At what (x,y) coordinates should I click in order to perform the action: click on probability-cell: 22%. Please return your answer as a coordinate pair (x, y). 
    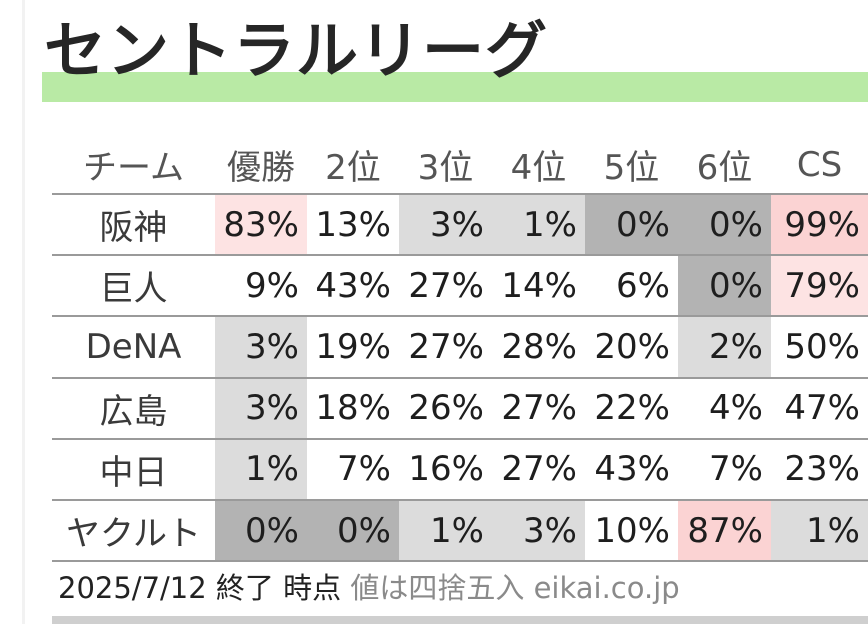
    Looking at the image, I should click on (632, 408).